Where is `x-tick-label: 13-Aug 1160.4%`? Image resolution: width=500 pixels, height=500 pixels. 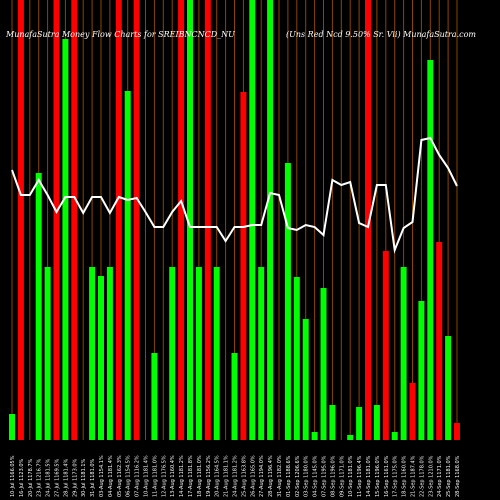 x-tick-label: 13-Aug 1160.4% is located at coordinates (173, 476).